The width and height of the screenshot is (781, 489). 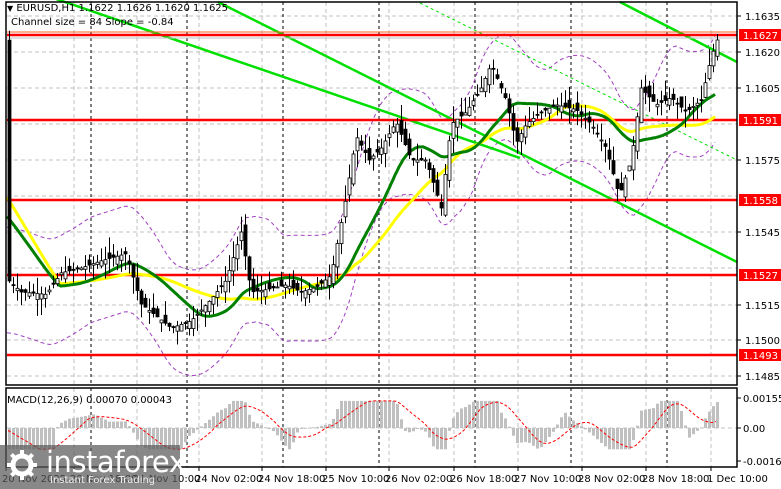 What do you see at coordinates (547, 479) in the screenshot?
I see `time-tick-label: 27 Nov 10:00` at bounding box center [547, 479].